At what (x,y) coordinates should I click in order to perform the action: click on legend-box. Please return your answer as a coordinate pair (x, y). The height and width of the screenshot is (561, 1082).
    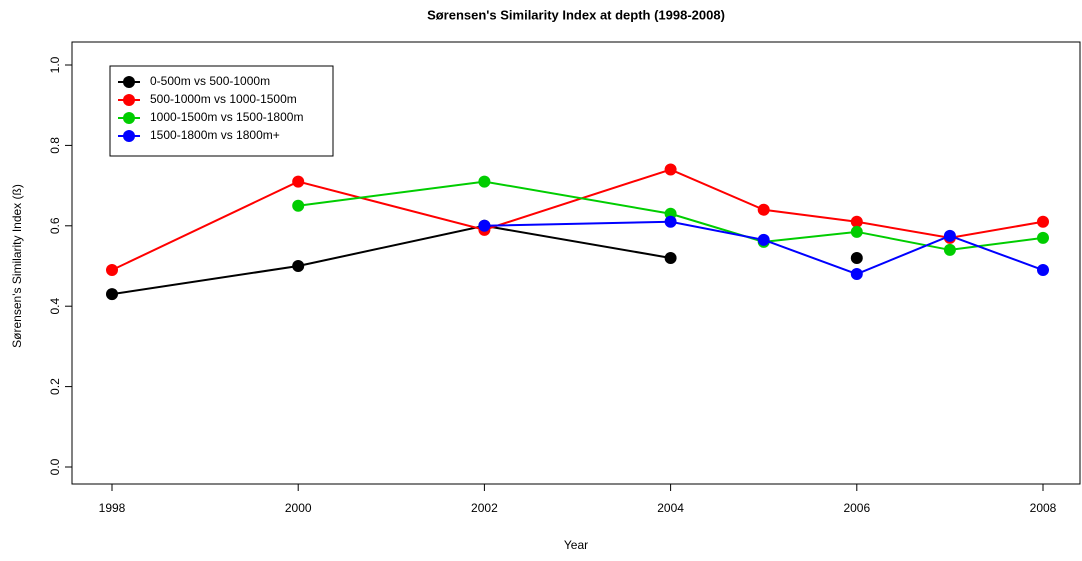
    Looking at the image, I should click on (221, 111).